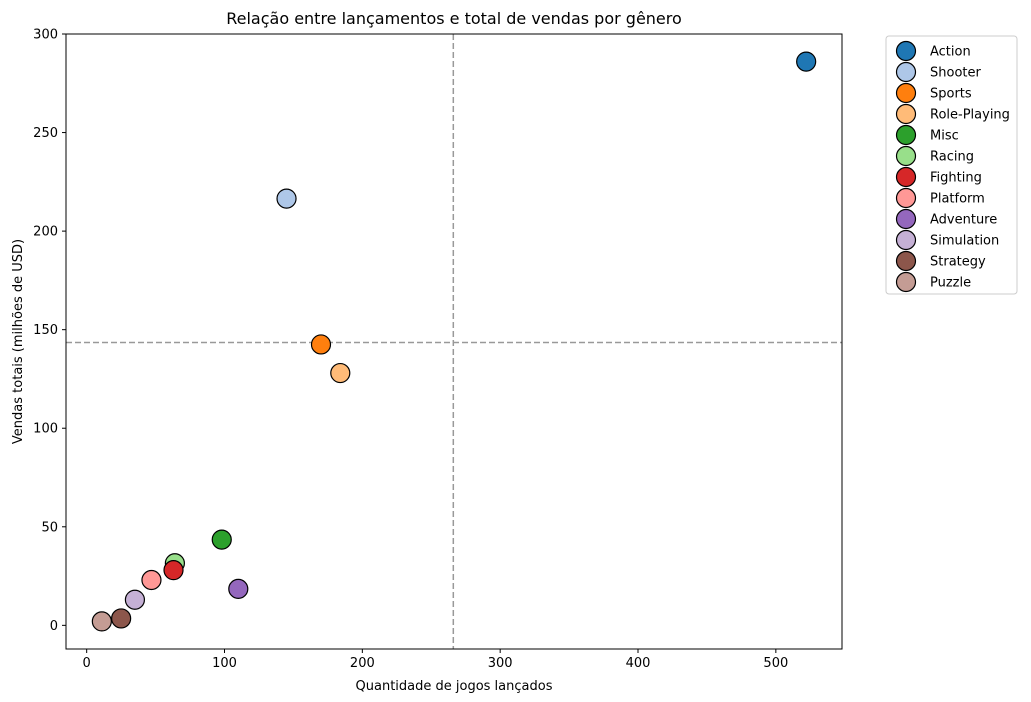  What do you see at coordinates (224, 663) in the screenshot?
I see `x-tick-label: 100` at bounding box center [224, 663].